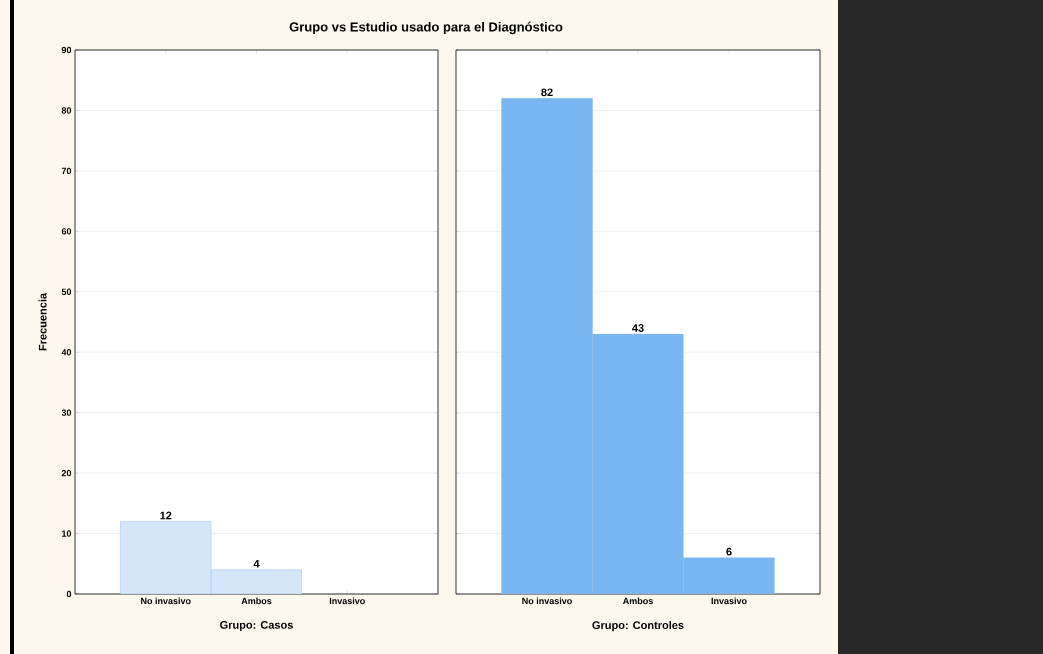 The width and height of the screenshot is (1043, 654). What do you see at coordinates (66, 473) in the screenshot?
I see `y-tick-label: 20` at bounding box center [66, 473].